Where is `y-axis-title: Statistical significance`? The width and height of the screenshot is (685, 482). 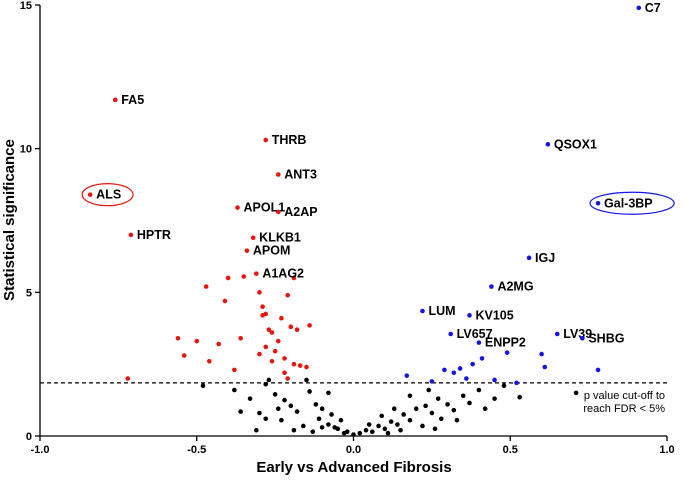
y-axis-title: Statistical significance is located at coordinates (9, 220).